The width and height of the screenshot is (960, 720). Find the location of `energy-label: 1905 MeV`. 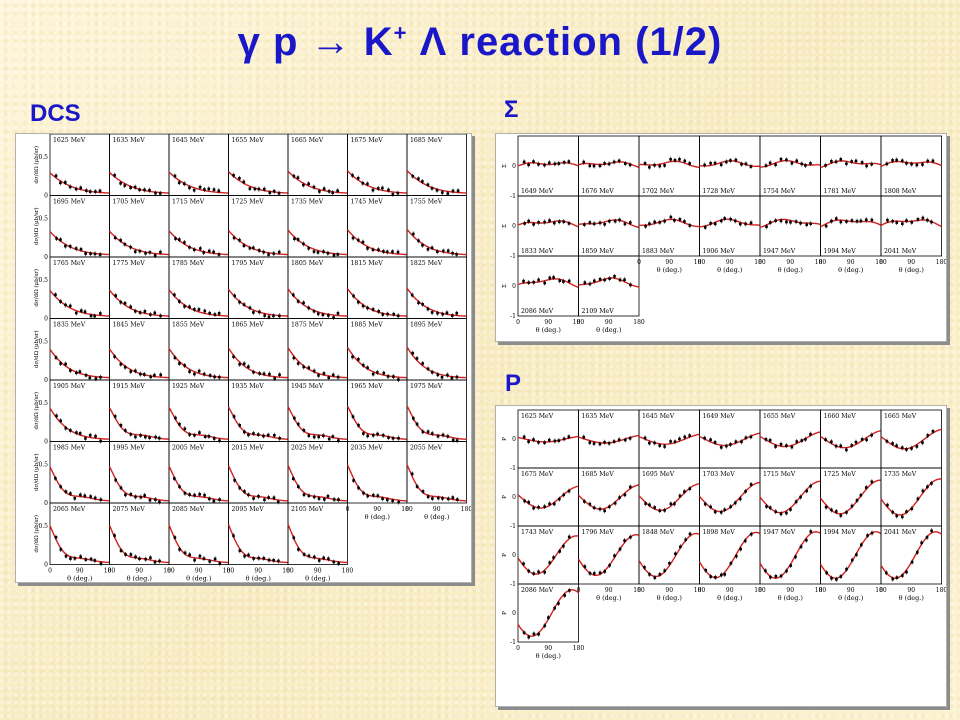

energy-label: 1905 MeV is located at coordinates (69, 386).